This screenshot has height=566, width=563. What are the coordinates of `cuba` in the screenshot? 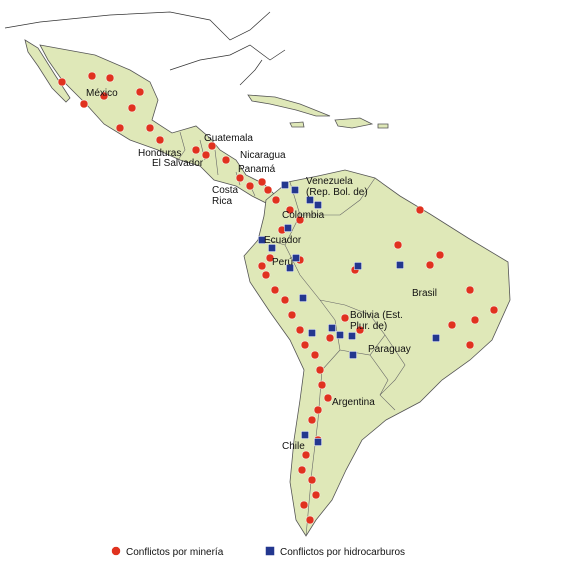 It's located at (289, 105).